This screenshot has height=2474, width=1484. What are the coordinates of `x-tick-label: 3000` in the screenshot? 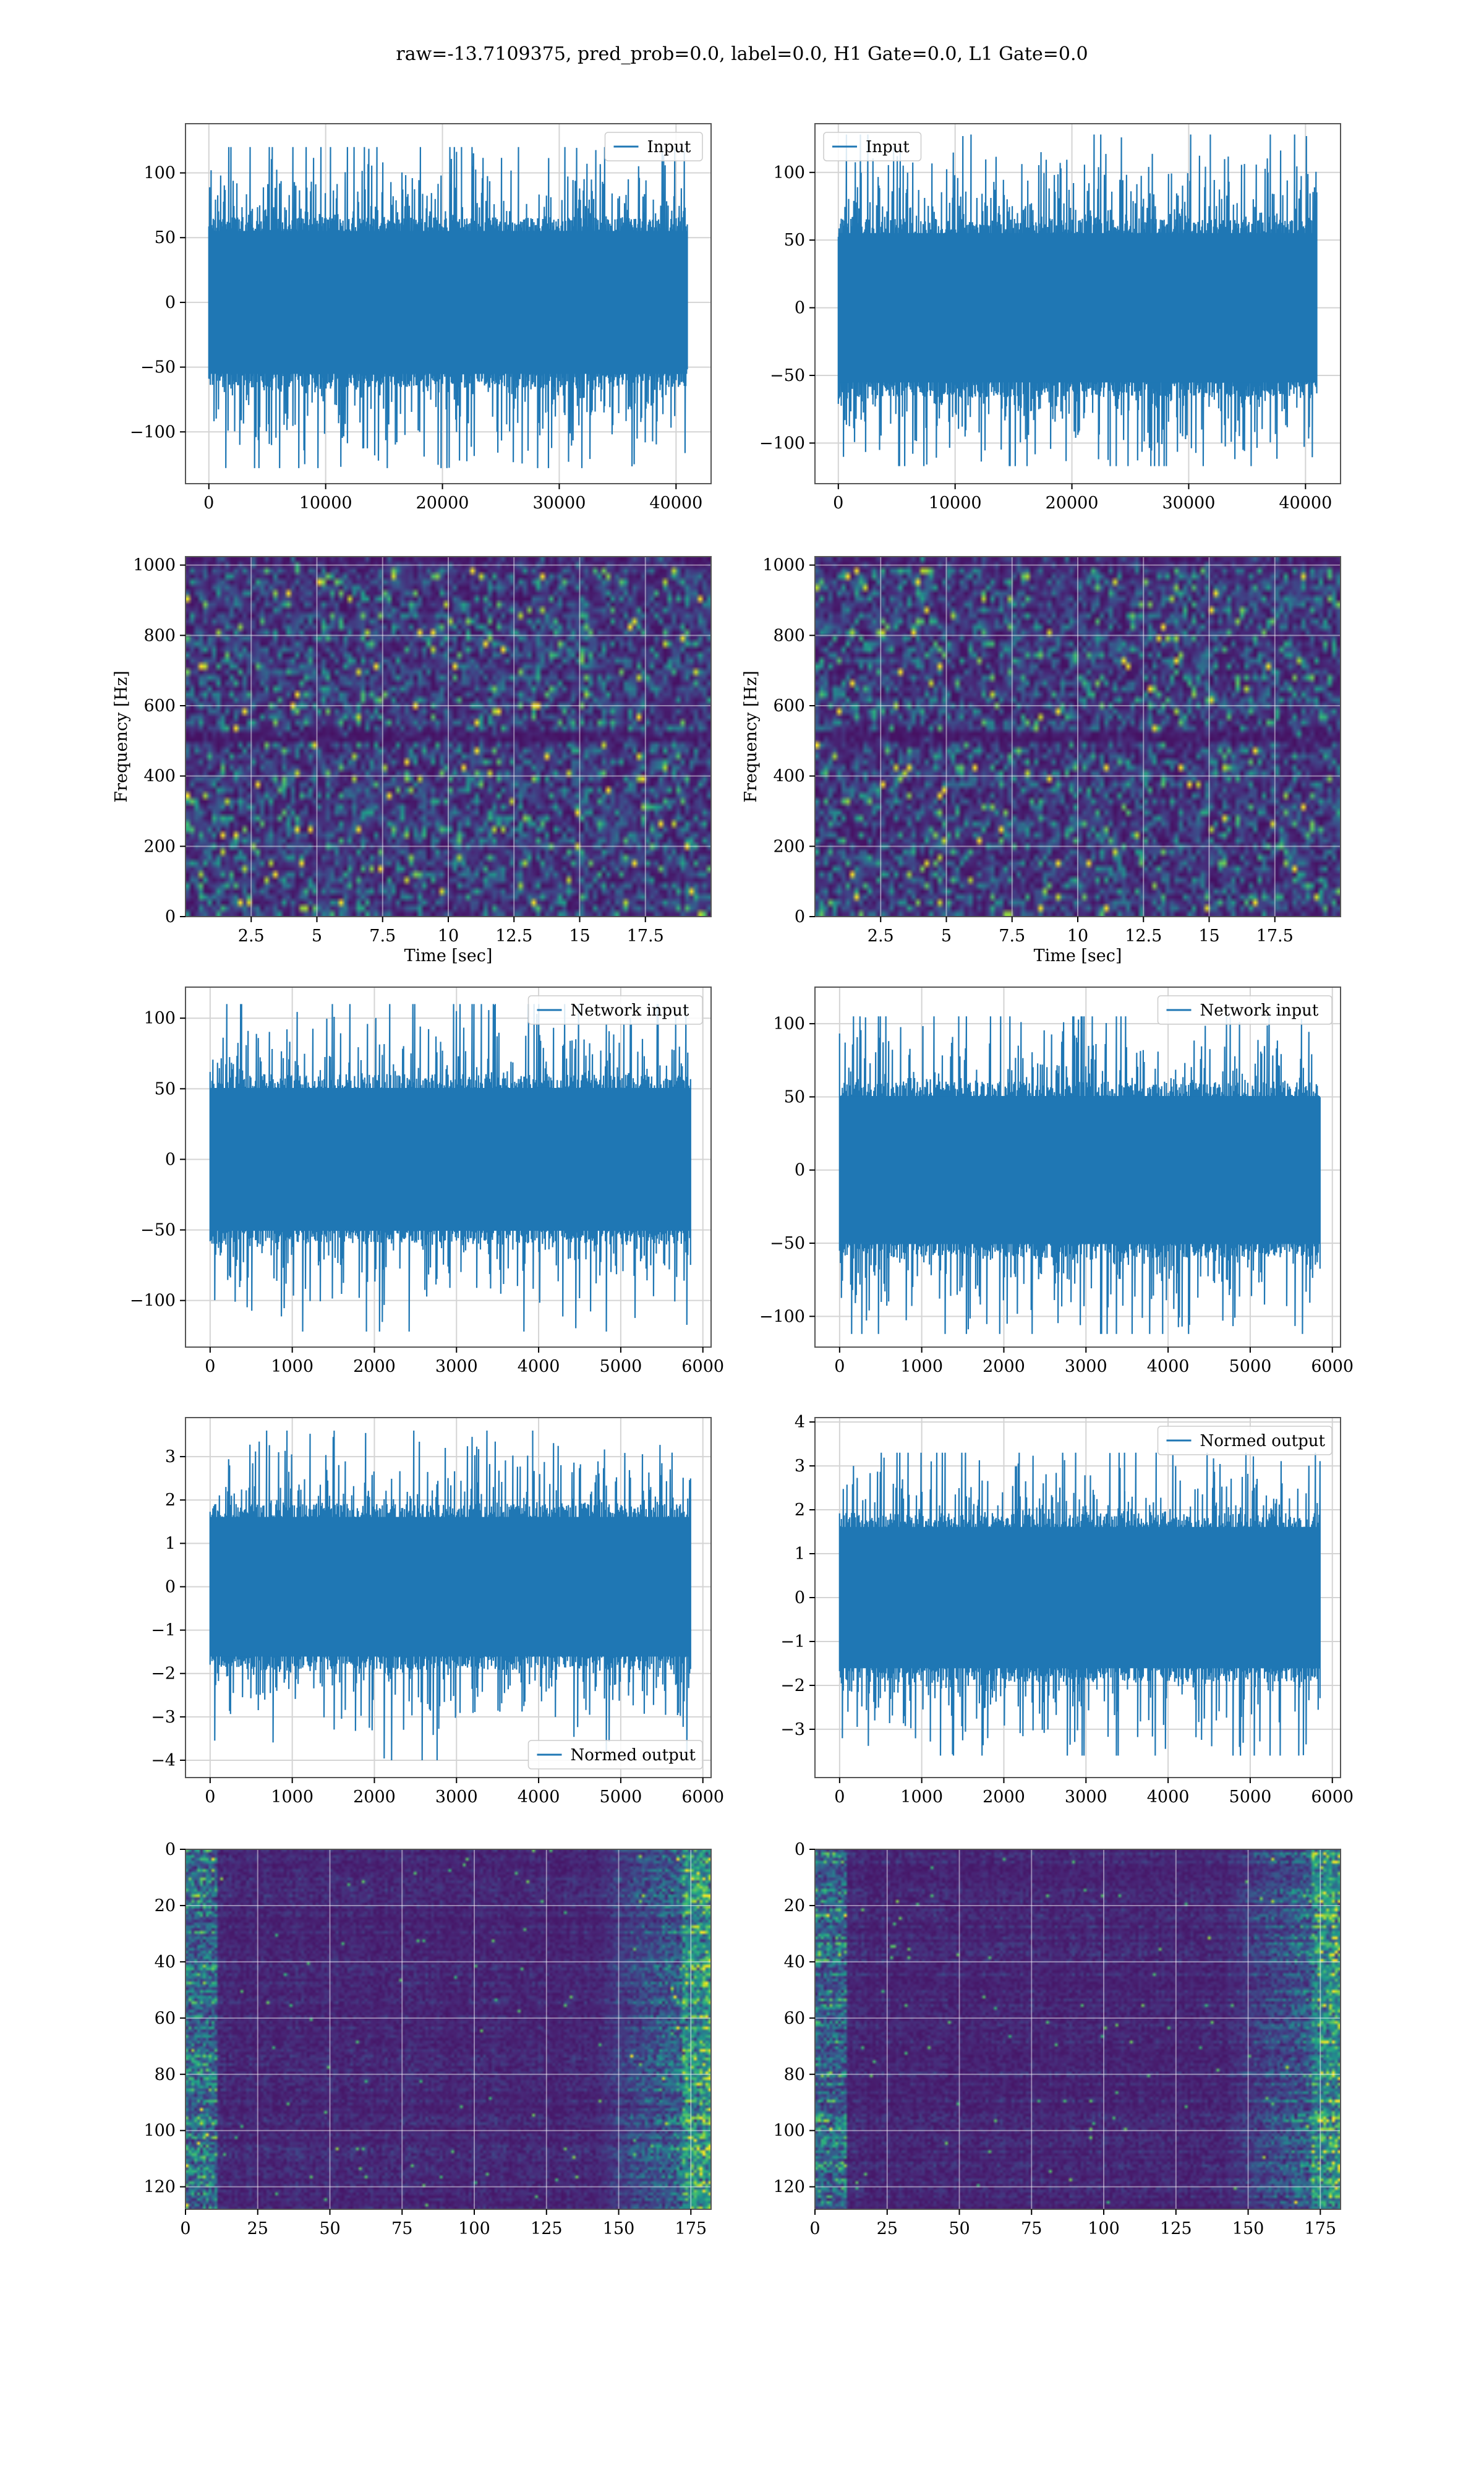 It's located at (1086, 1366).